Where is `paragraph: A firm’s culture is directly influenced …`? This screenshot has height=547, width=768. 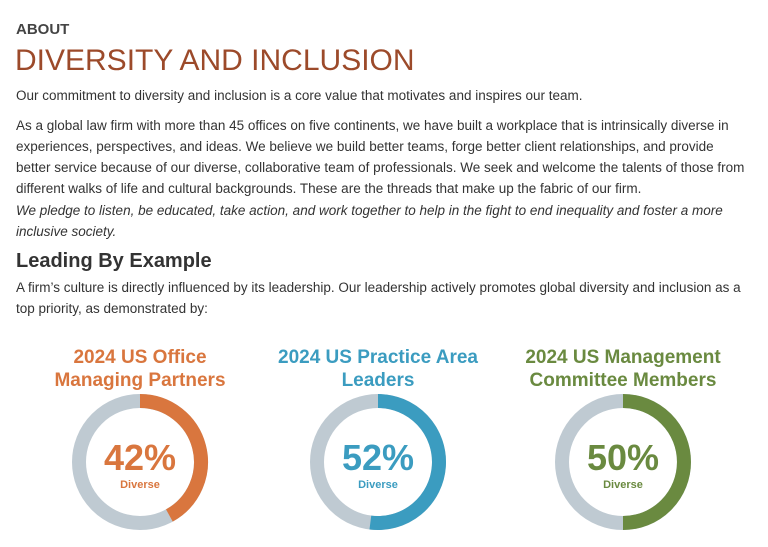 paragraph: A firm’s culture is directly influenced … is located at coordinates (378, 298).